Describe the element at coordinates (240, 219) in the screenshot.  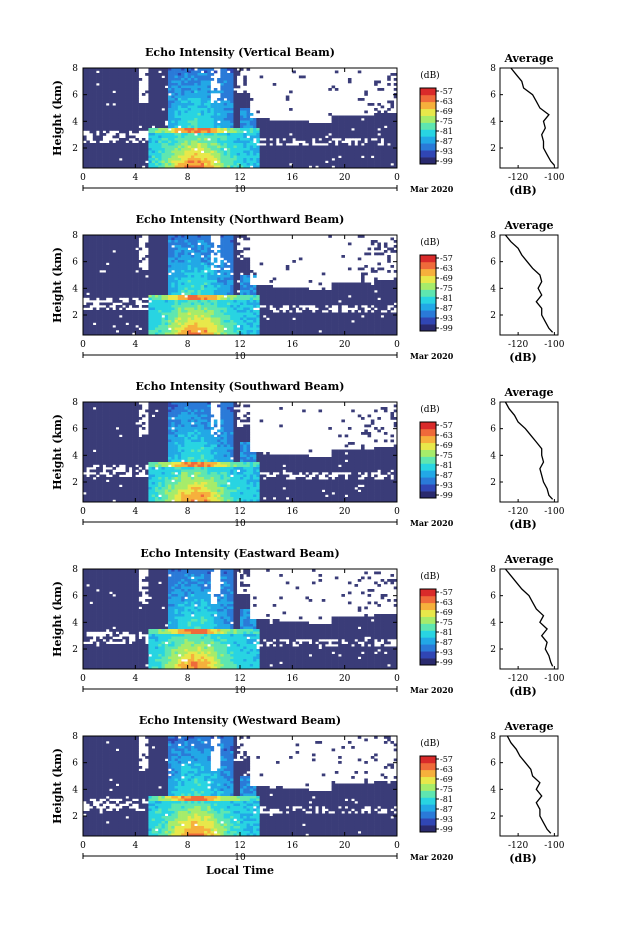
I see `panel-title: Echo Intensity (Northward Beam)` at that location.